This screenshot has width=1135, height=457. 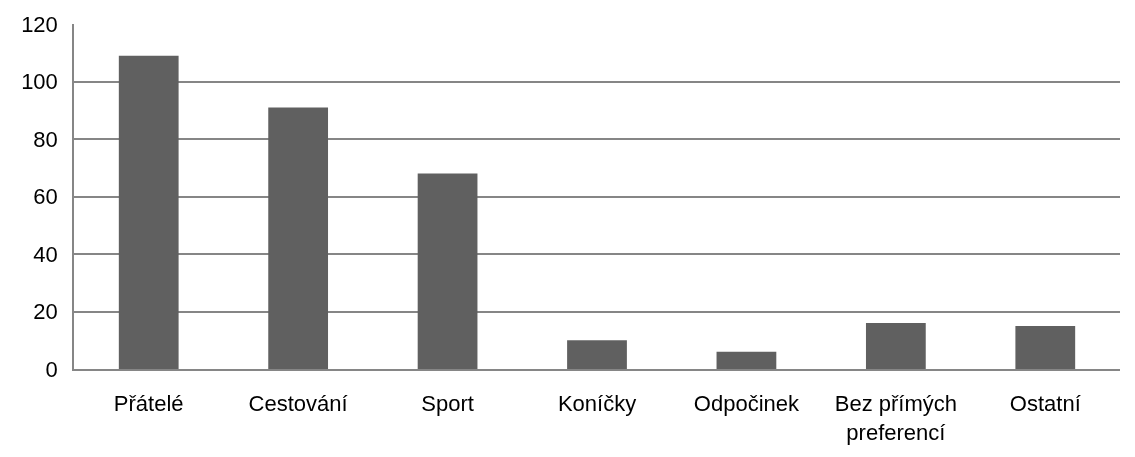 I want to click on x-tick-label: Přátelé, so click(x=148, y=404).